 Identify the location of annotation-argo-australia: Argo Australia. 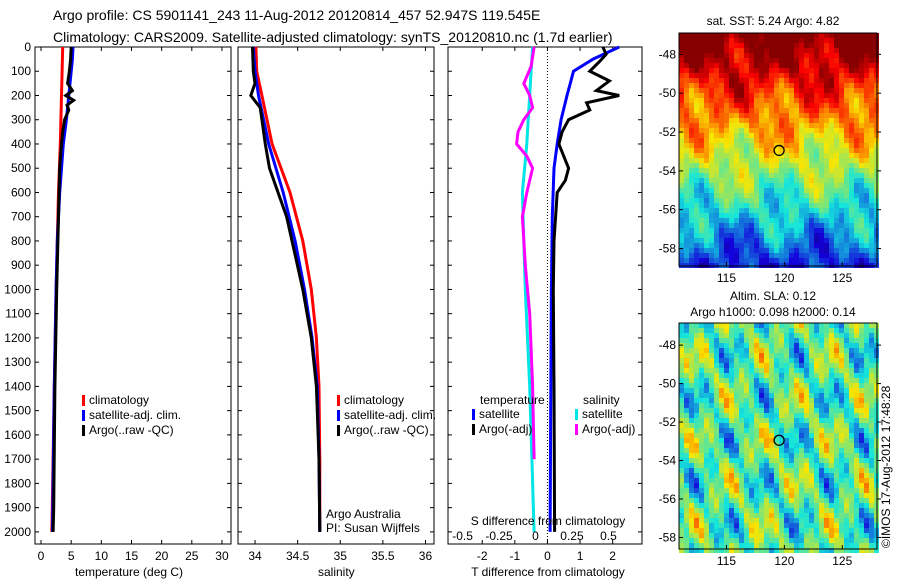
(363, 514).